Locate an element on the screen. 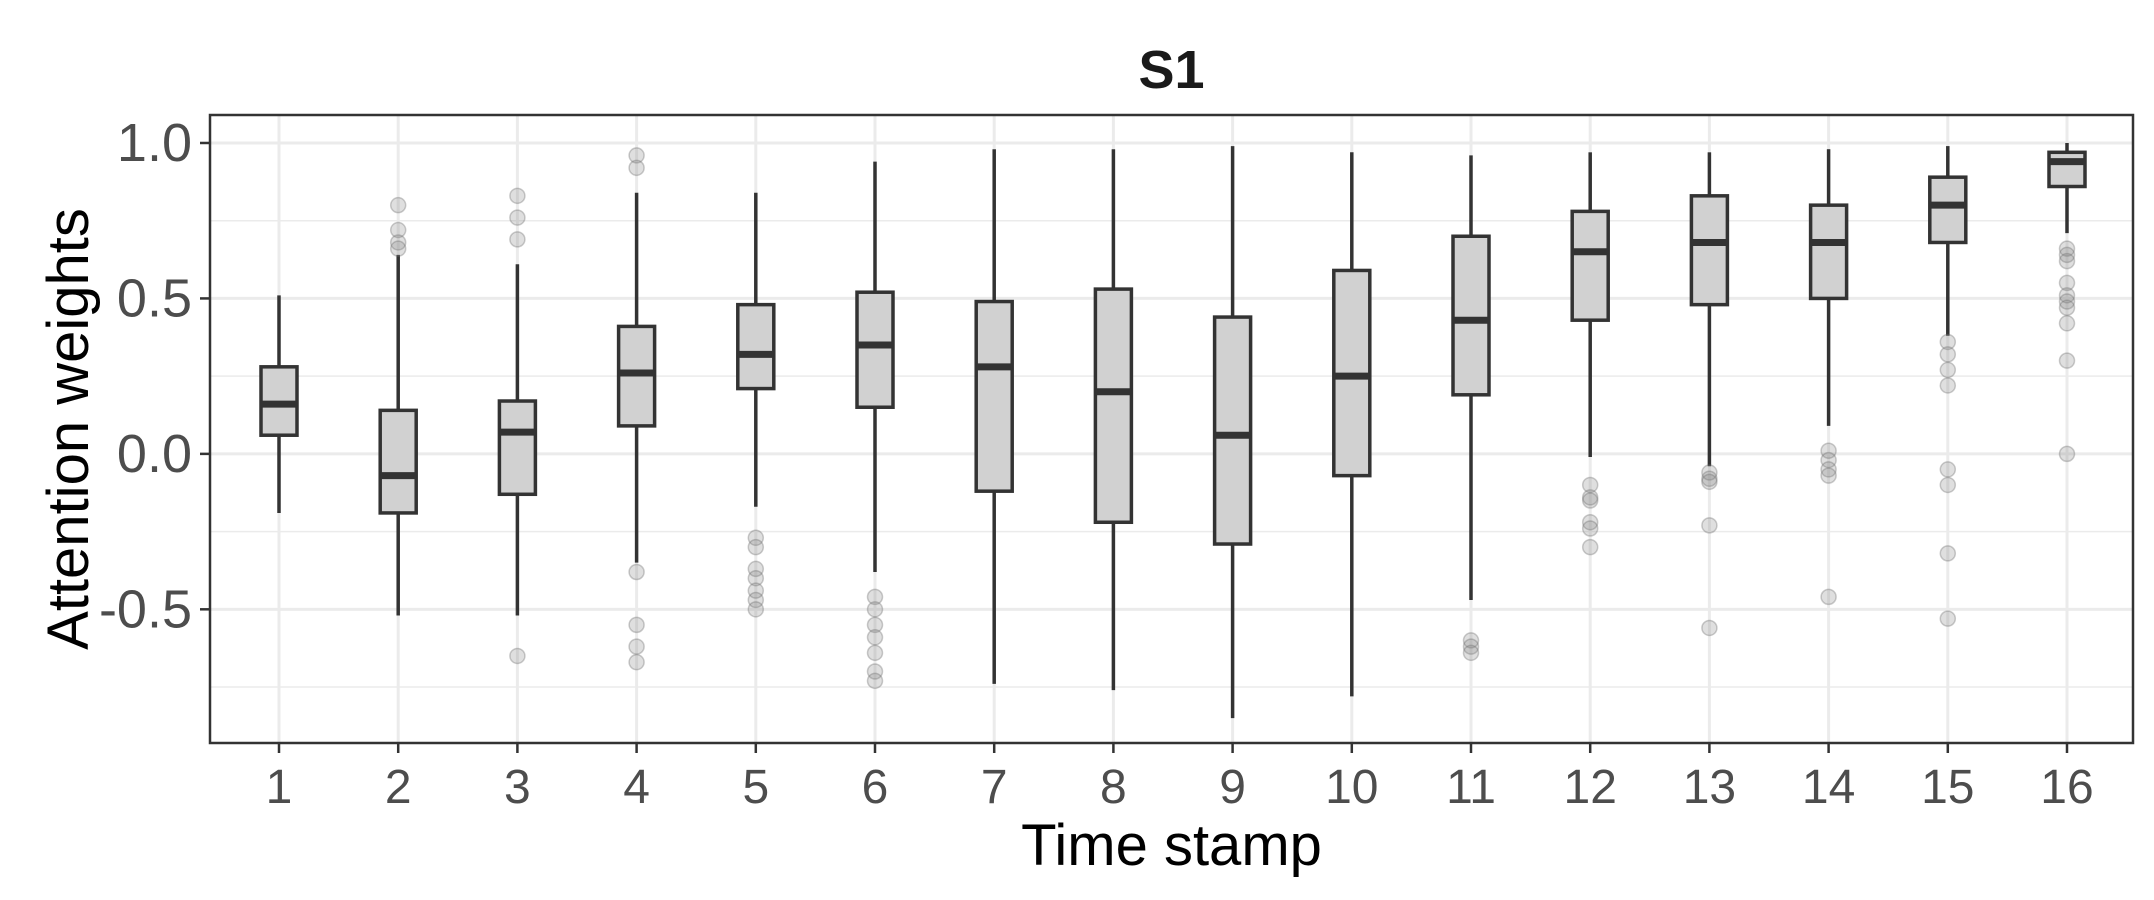 This screenshot has width=2154, height=900. y-tick-label: 0.5 is located at coordinates (154, 298).